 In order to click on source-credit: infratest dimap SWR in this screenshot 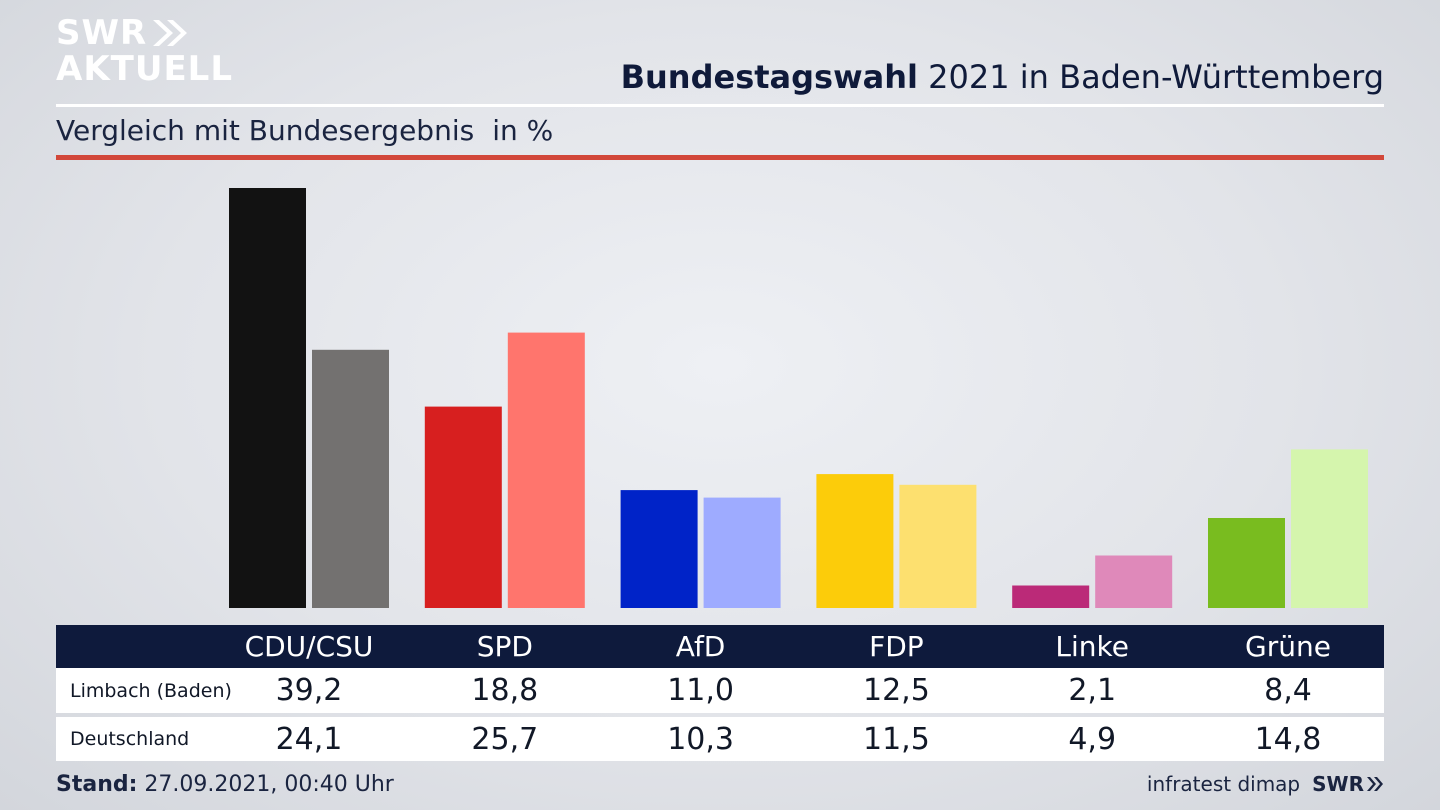, I will do `click(1265, 784)`.